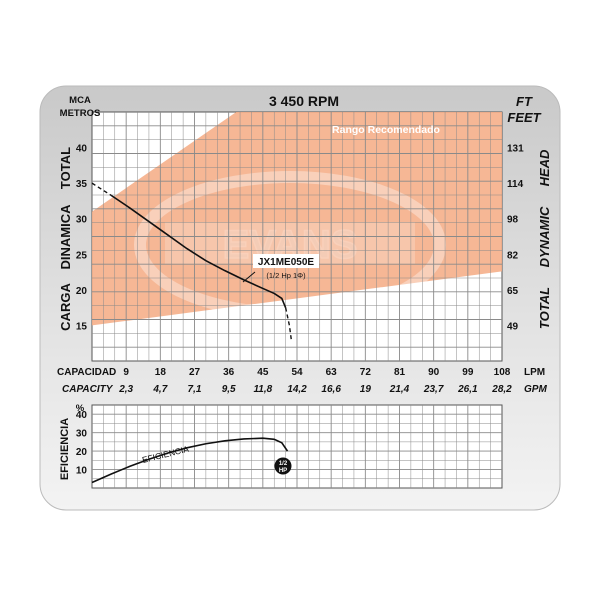 The height and width of the screenshot is (605, 600). What do you see at coordinates (82, 149) in the screenshot?
I see `y-tick-label-m: 40` at bounding box center [82, 149].